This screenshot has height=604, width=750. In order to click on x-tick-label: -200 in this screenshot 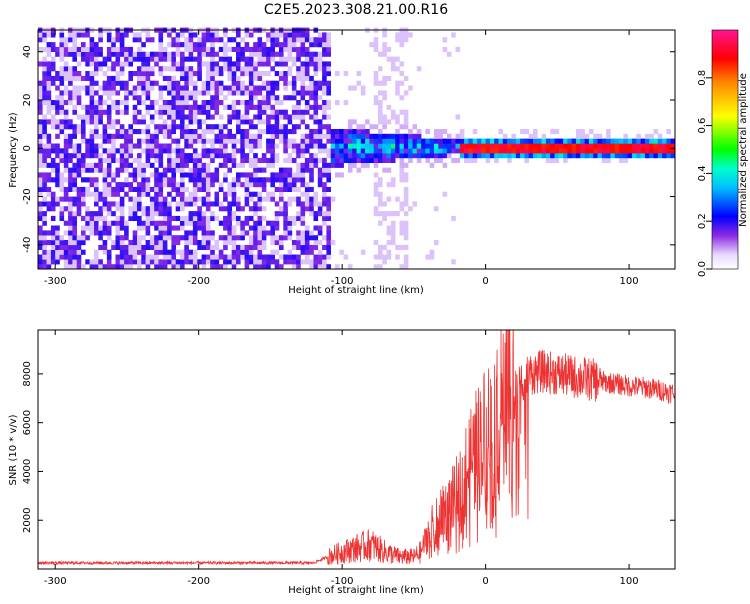, I will do `click(198, 281)`.